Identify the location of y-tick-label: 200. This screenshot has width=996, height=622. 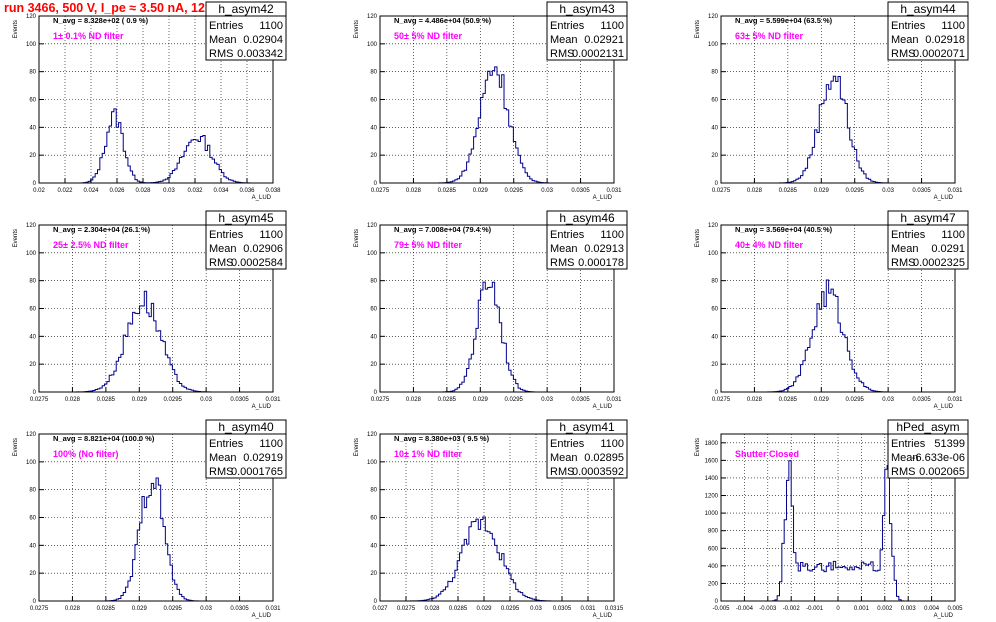
(713, 584).